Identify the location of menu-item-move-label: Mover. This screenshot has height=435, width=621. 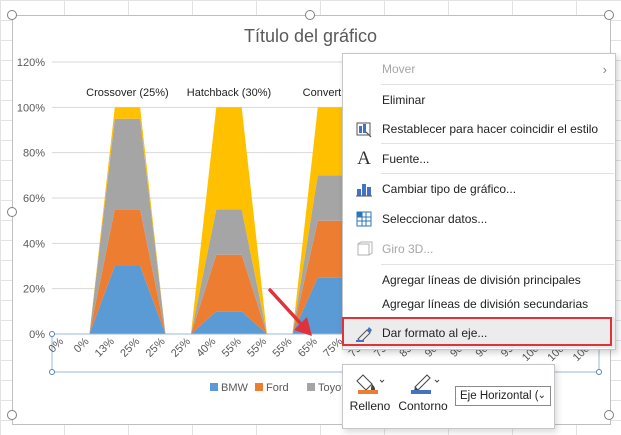
(399, 69).